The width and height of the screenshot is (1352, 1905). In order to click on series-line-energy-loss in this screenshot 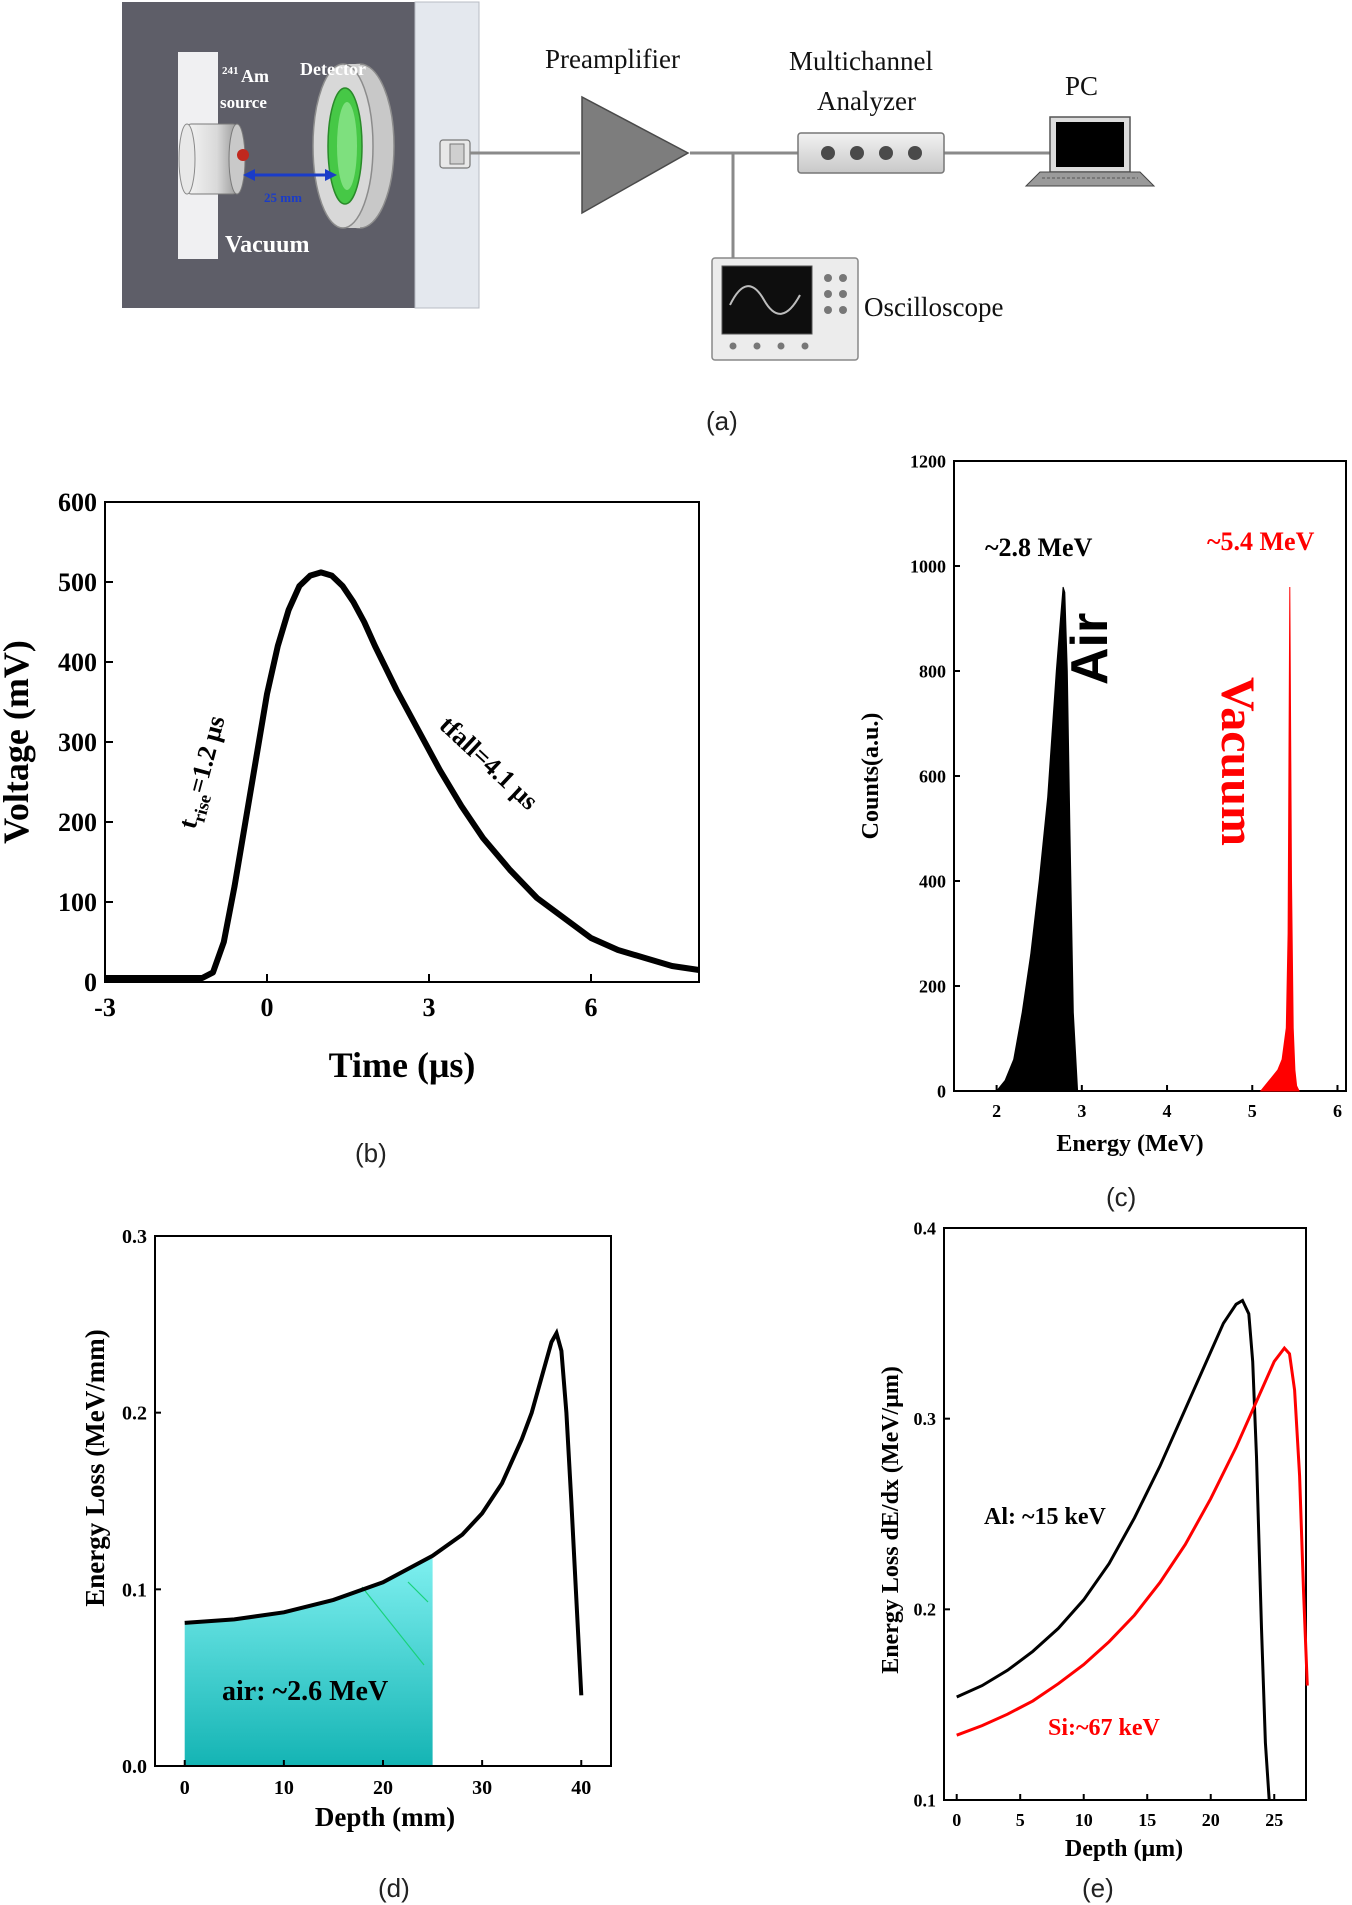, I will do `click(384, 1512)`.